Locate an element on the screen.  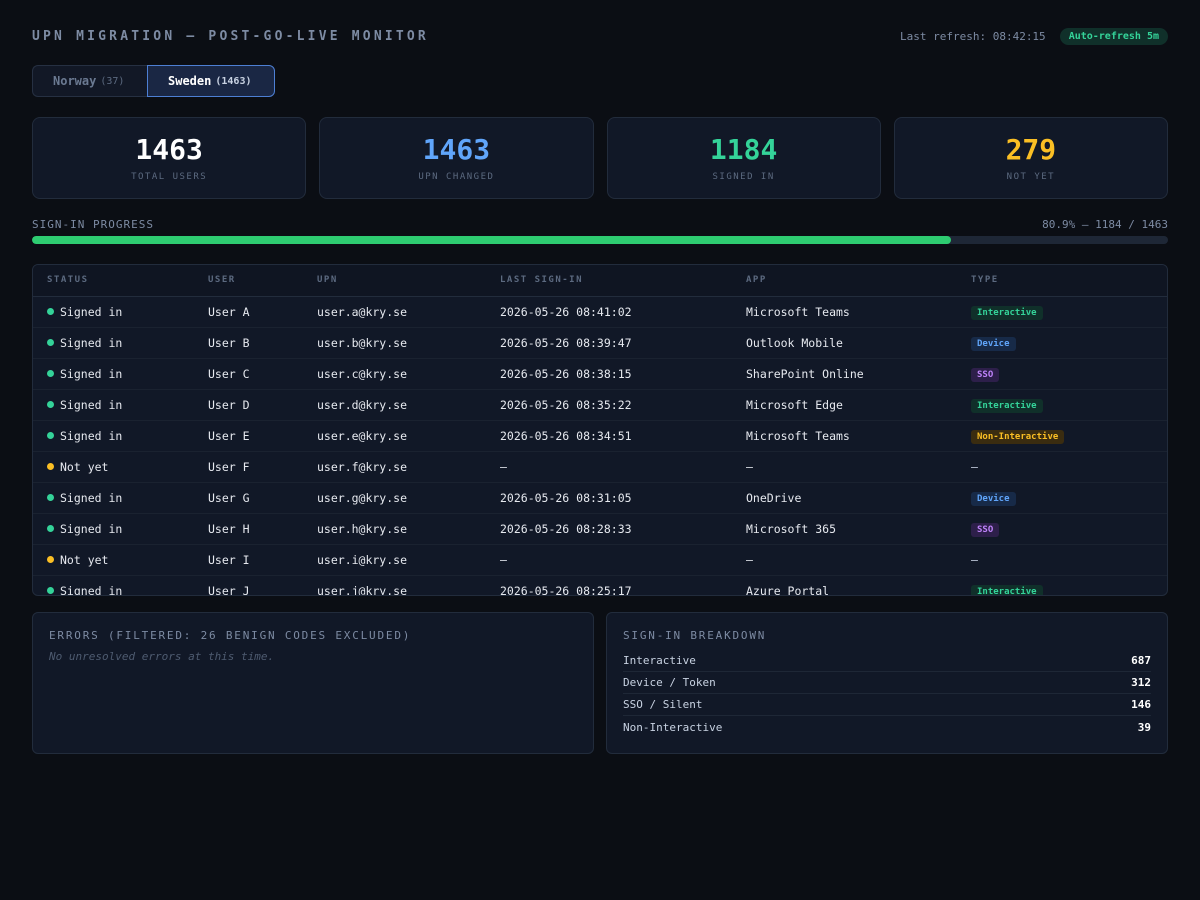
cell-upn: user.d@kry.se is located at coordinates (394, 405).